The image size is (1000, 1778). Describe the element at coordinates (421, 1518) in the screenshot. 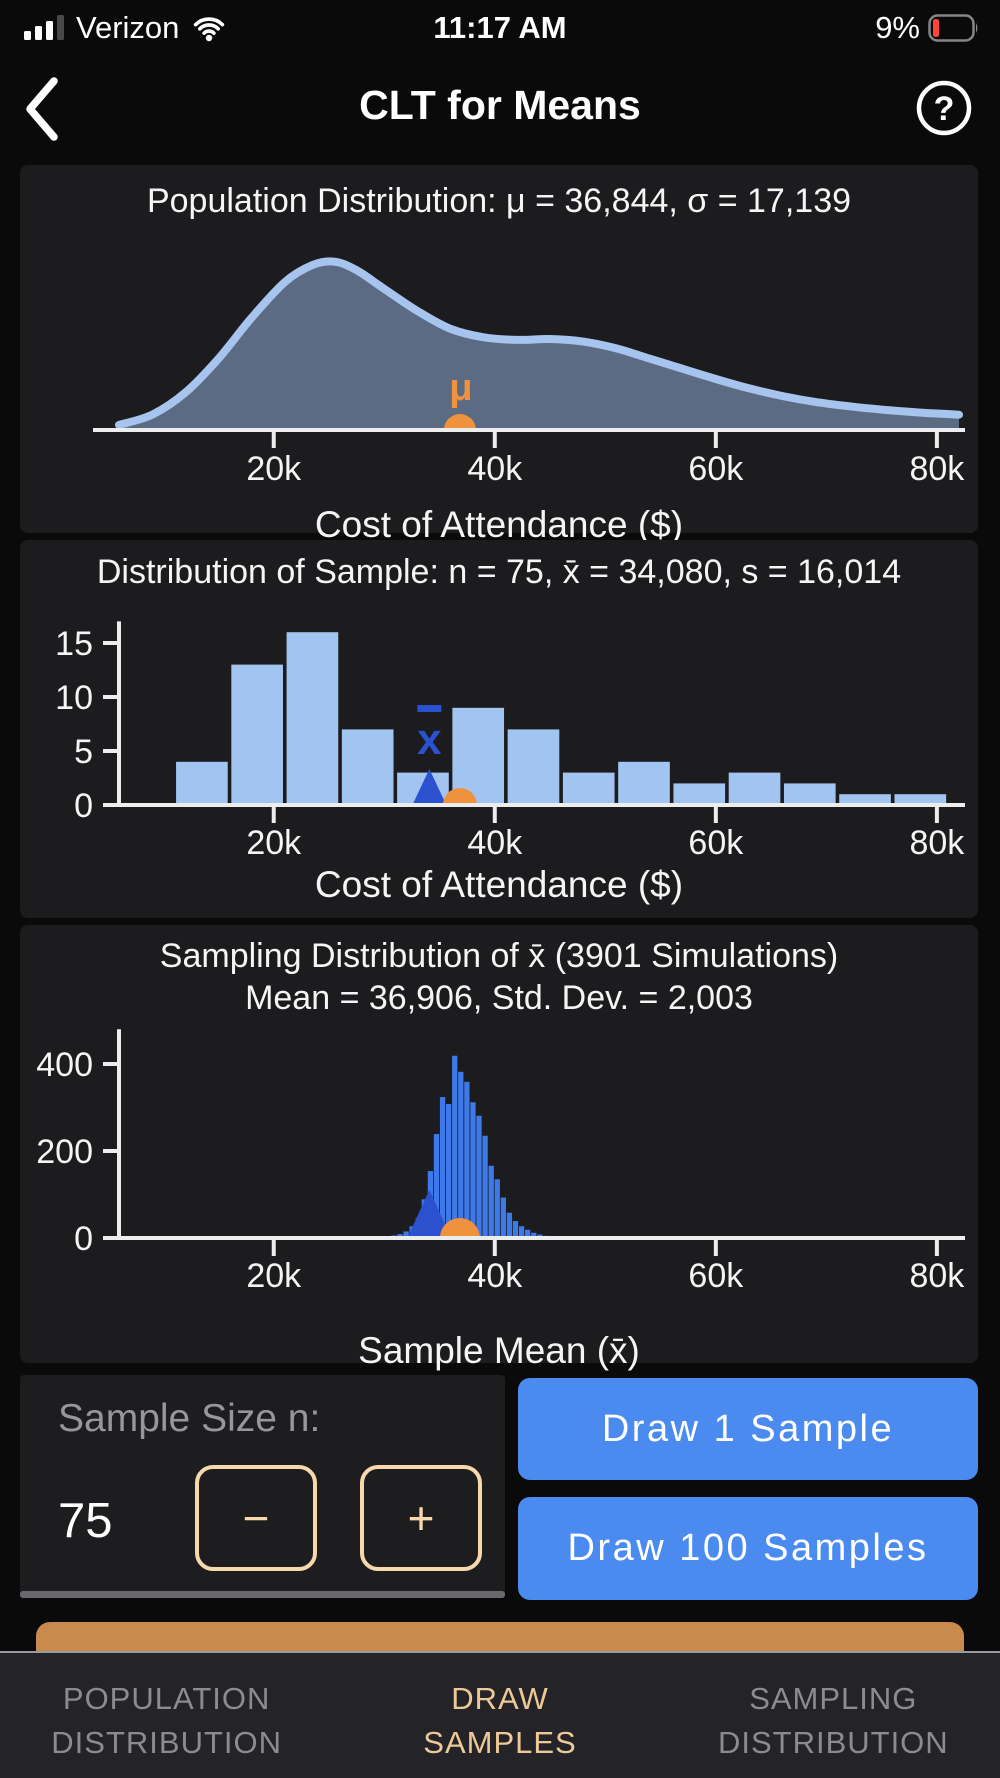

I see `increment-sample-size-button: +` at that location.